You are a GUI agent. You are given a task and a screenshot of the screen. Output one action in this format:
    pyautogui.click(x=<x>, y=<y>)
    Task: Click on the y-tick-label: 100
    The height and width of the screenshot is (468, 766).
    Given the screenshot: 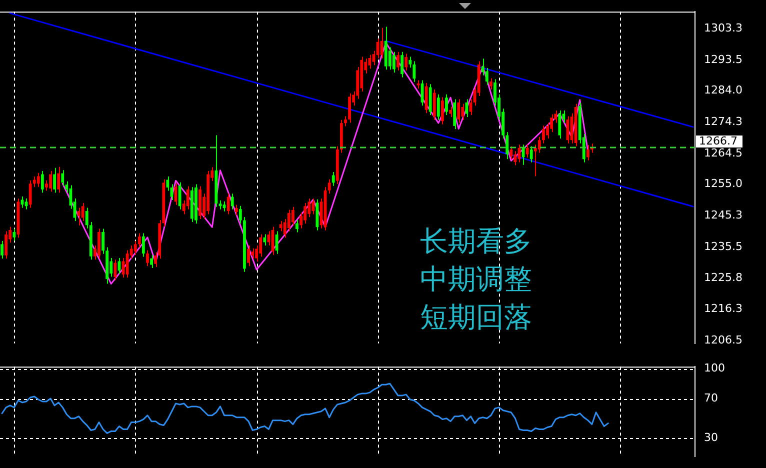 What is the action you would take?
    pyautogui.click(x=714, y=368)
    